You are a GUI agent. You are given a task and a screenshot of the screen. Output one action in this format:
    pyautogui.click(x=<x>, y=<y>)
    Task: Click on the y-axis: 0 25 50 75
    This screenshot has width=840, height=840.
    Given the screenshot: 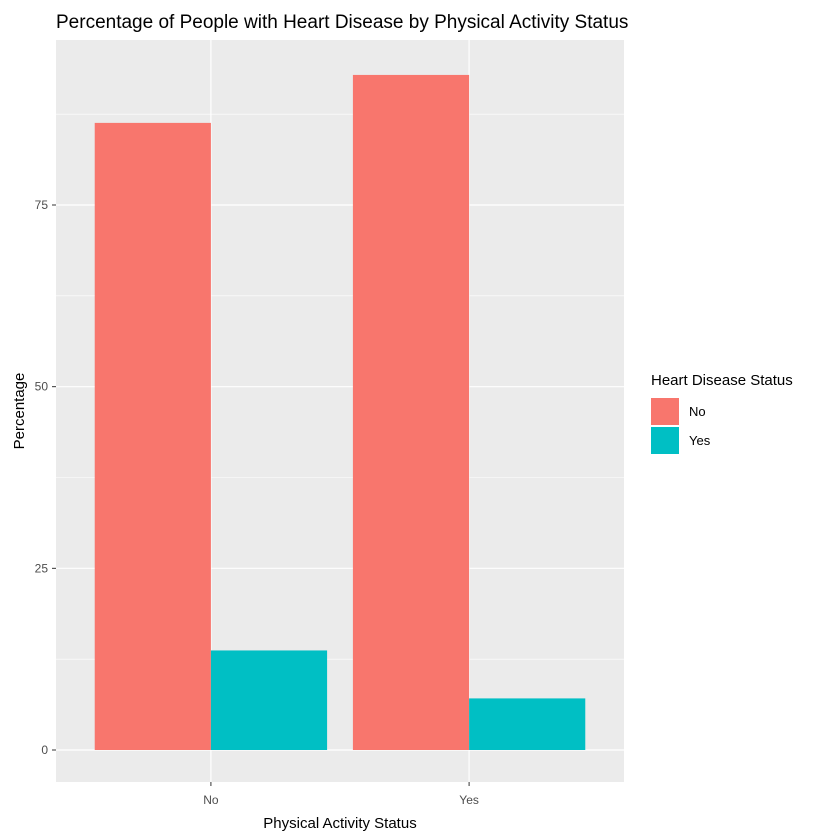 What is the action you would take?
    pyautogui.click(x=45, y=477)
    